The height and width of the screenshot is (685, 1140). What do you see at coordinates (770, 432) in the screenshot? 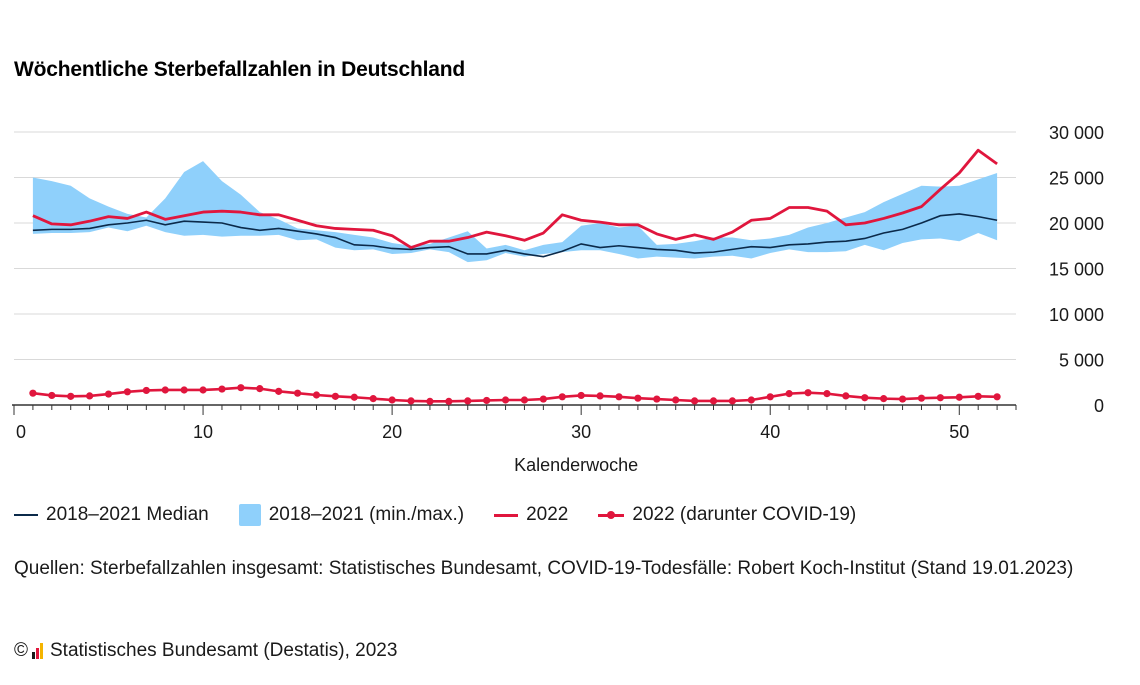
I see `x-tick-label: 40` at bounding box center [770, 432].